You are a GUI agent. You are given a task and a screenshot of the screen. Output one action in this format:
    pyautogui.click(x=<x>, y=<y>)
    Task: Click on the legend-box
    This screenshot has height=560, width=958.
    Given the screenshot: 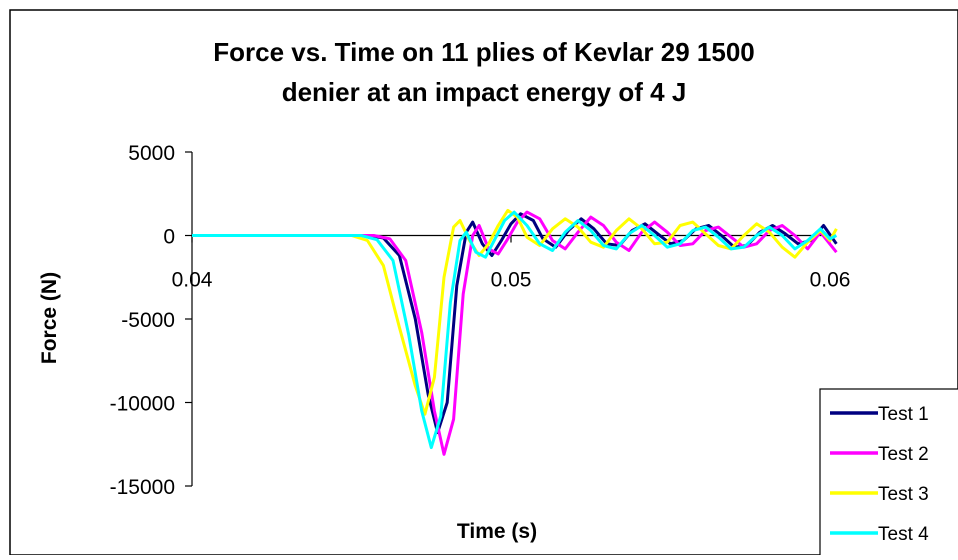 What is the action you would take?
    pyautogui.click(x=888, y=473)
    